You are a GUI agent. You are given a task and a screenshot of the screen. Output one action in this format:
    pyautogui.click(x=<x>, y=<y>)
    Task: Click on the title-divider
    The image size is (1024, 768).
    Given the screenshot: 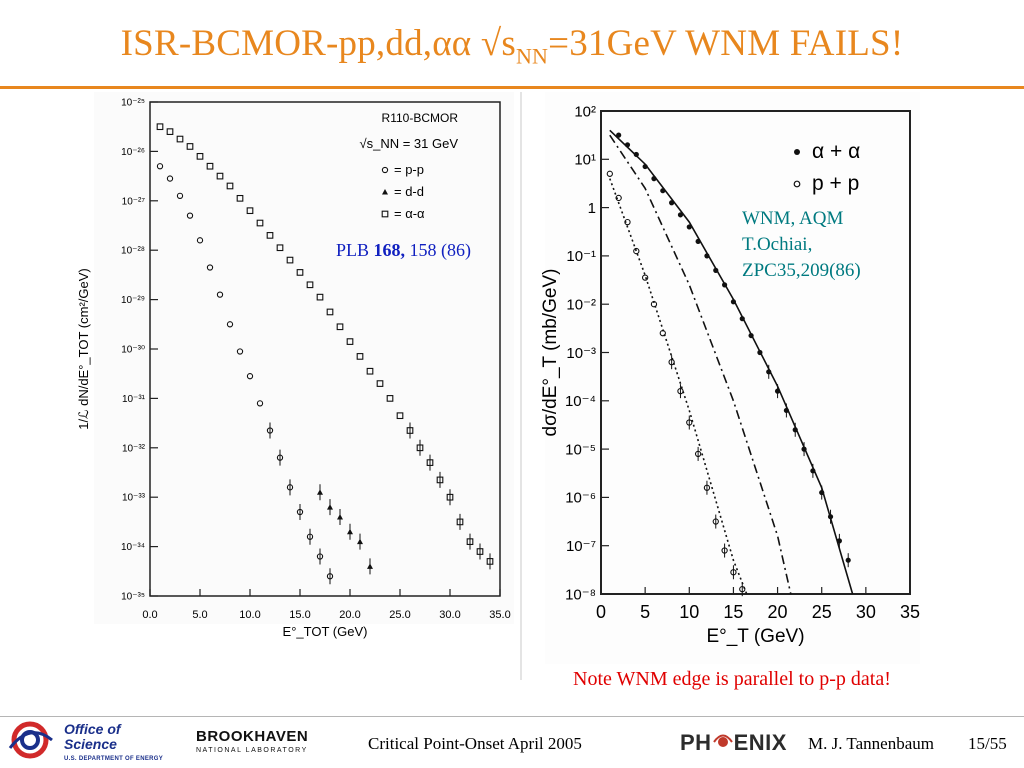 What is the action you would take?
    pyautogui.click(x=512, y=87)
    